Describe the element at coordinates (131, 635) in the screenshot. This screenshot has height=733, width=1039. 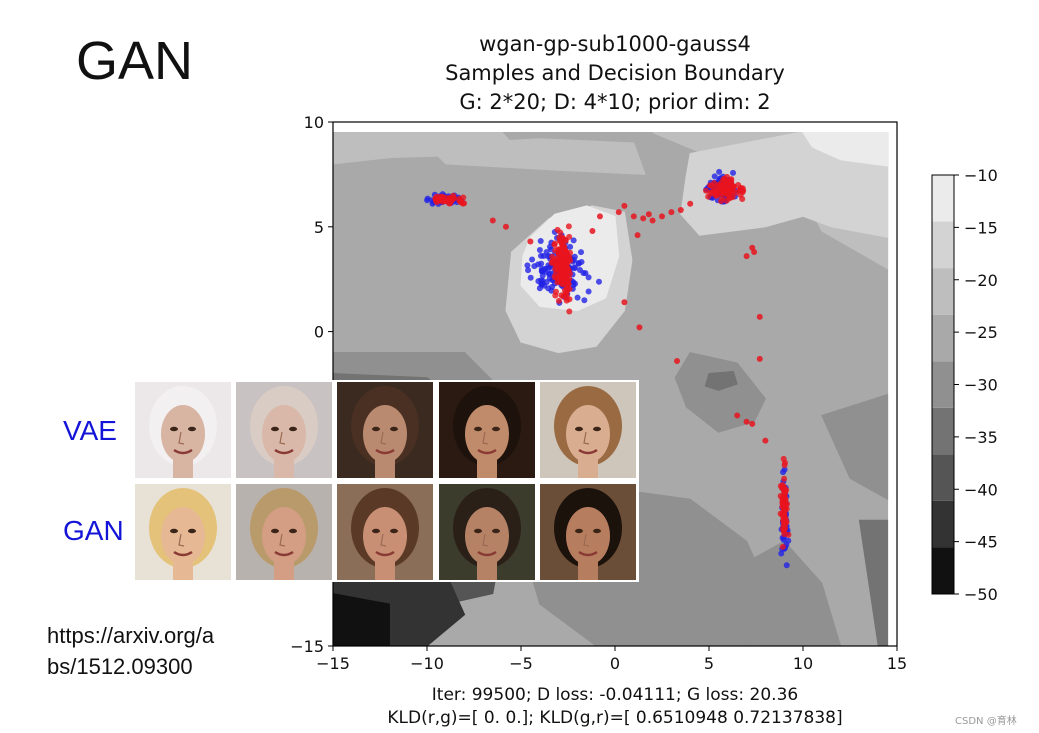
I see `paper-link-line-1: https://arxiv.org/a` at that location.